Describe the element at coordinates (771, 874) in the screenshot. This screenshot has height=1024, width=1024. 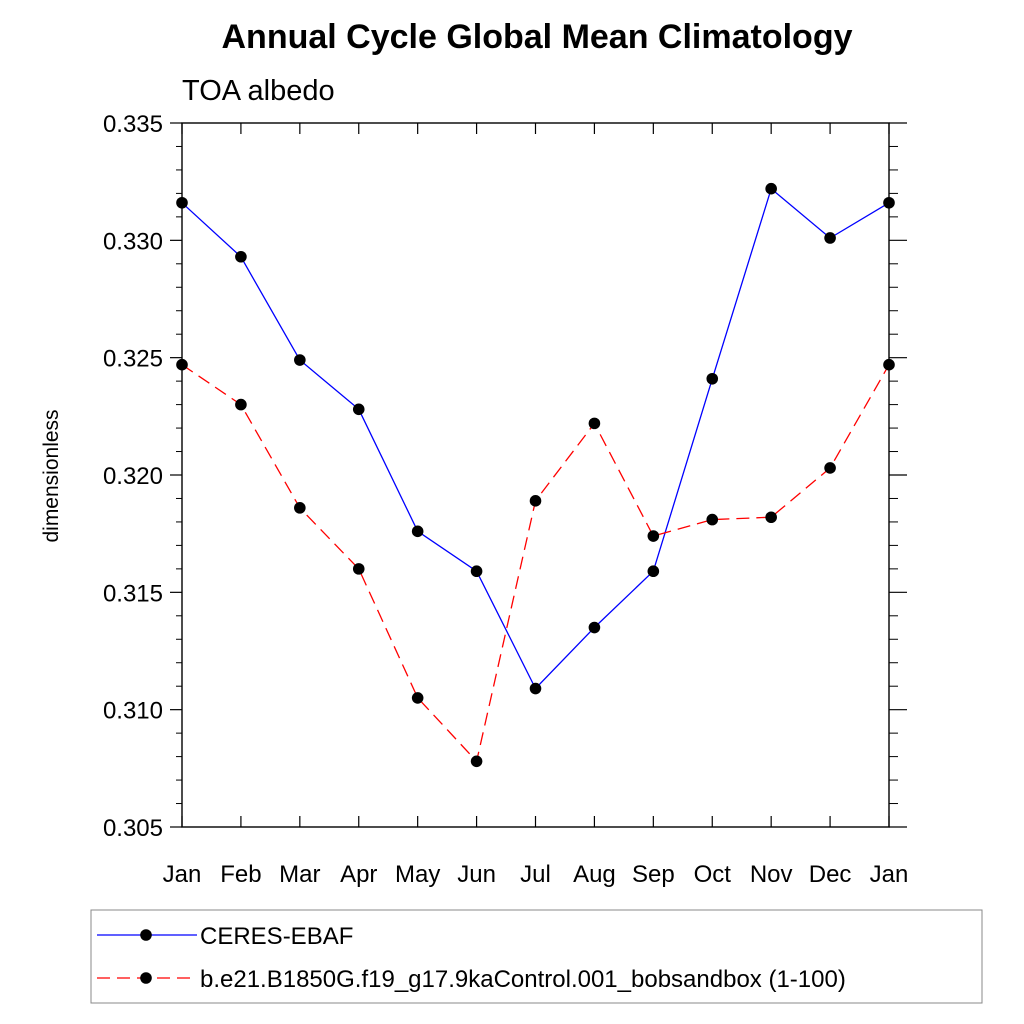
I see `x-tick-label: Nov` at that location.